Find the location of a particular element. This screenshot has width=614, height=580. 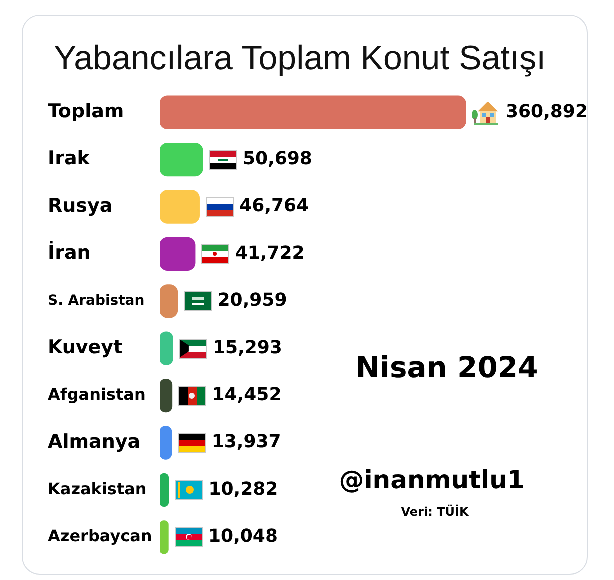

data-label: 13,937 is located at coordinates (247, 442).